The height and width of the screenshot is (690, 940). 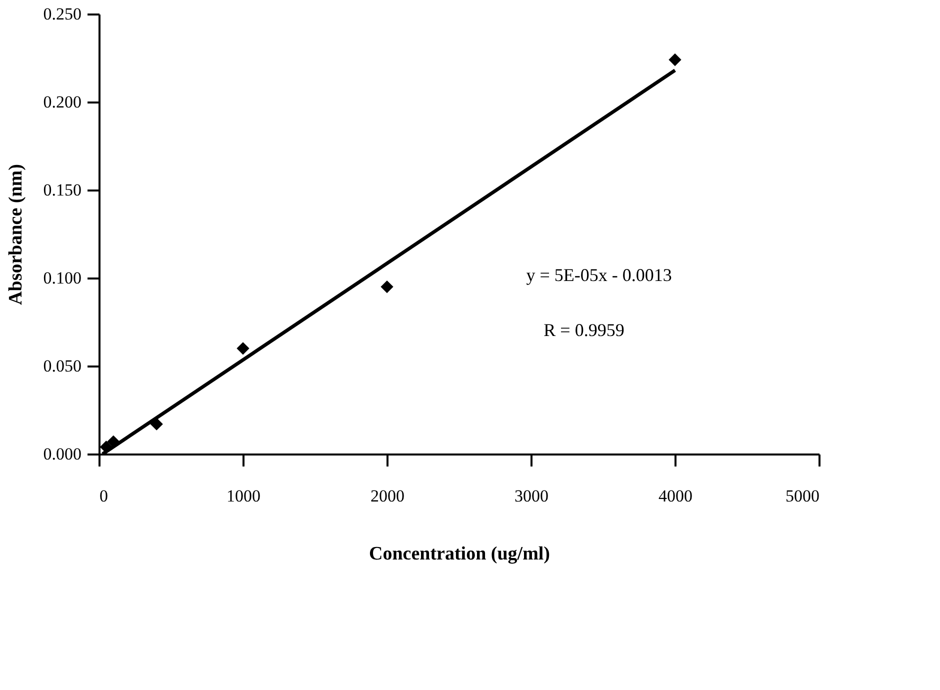 What do you see at coordinates (531, 496) in the screenshot?
I see `x-tick-label: 3000` at bounding box center [531, 496].